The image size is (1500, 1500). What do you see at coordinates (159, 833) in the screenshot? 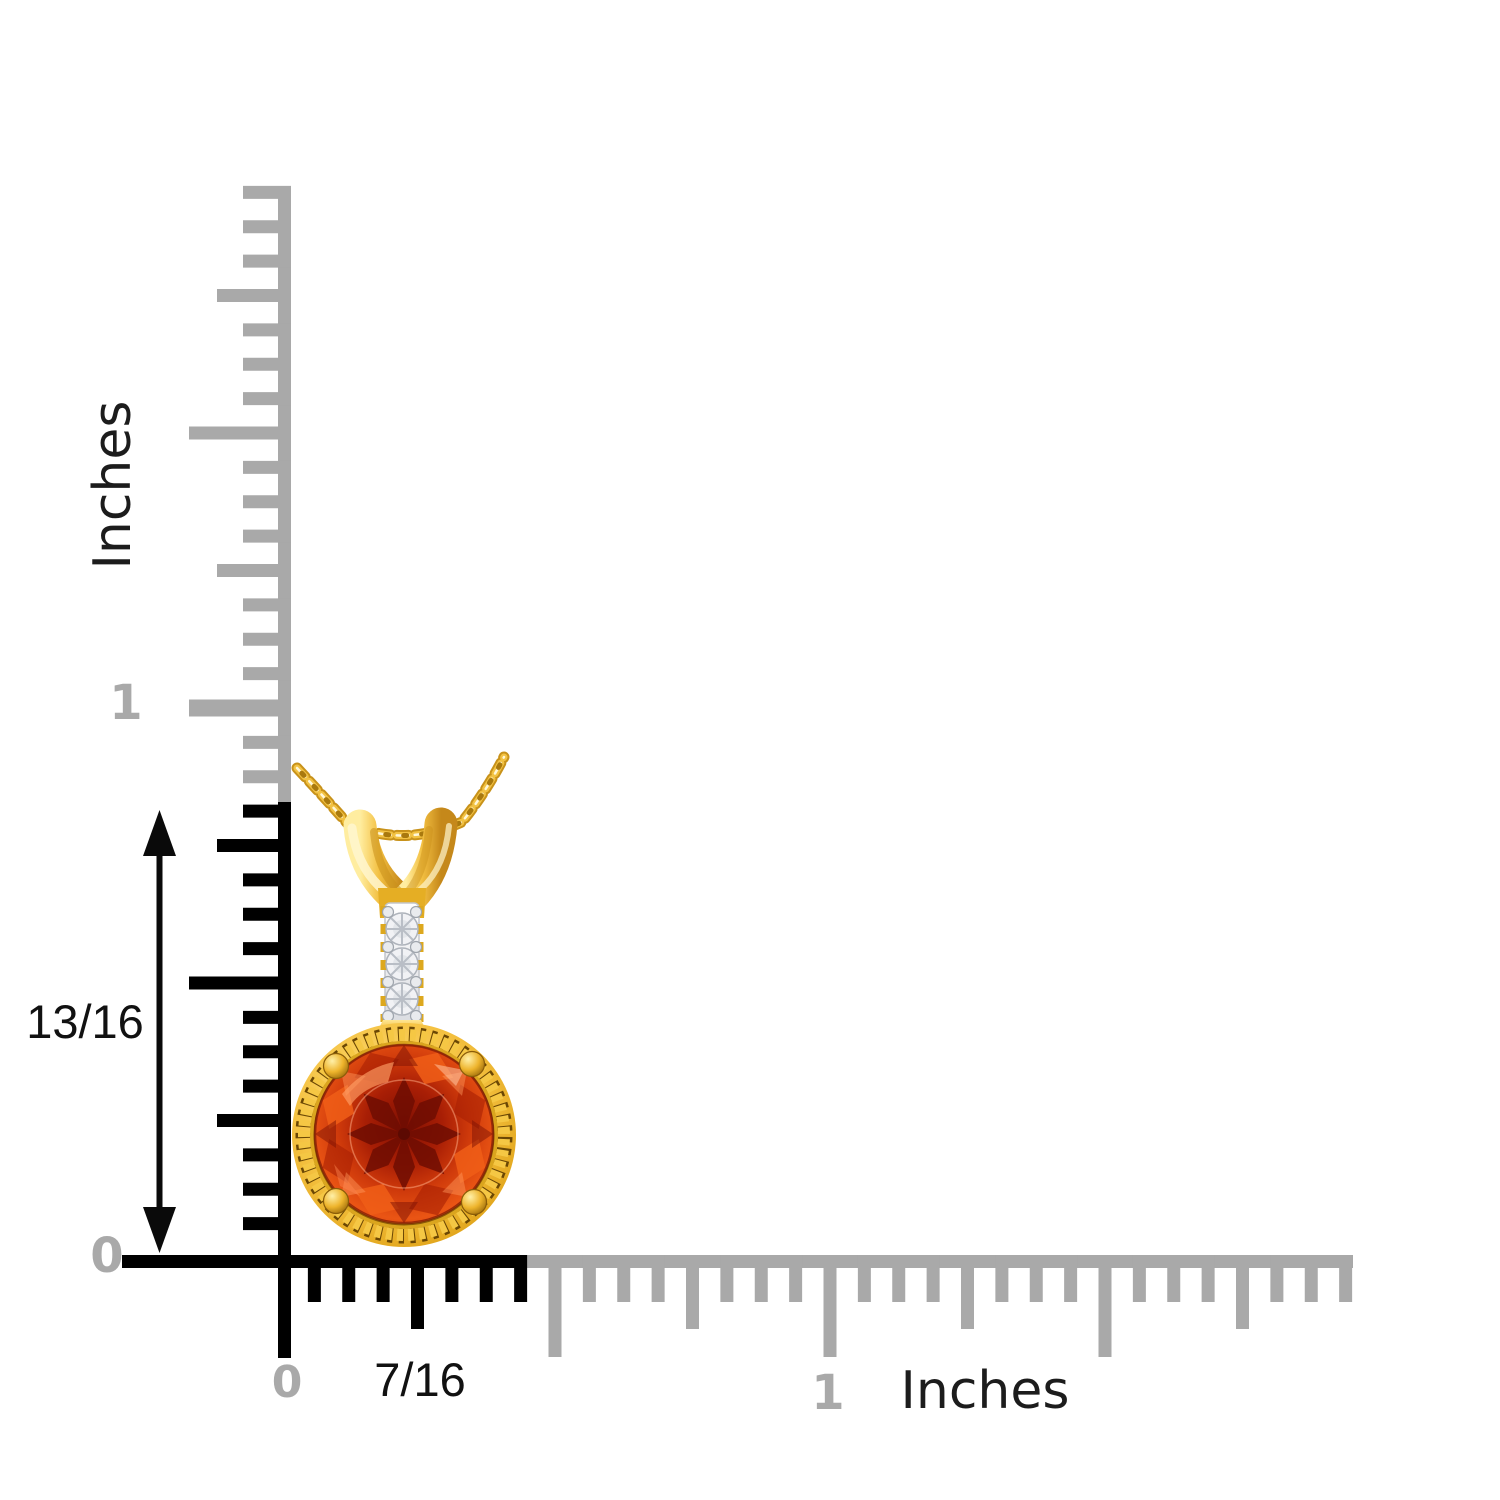
I see `up-arrowhead-icon` at bounding box center [159, 833].